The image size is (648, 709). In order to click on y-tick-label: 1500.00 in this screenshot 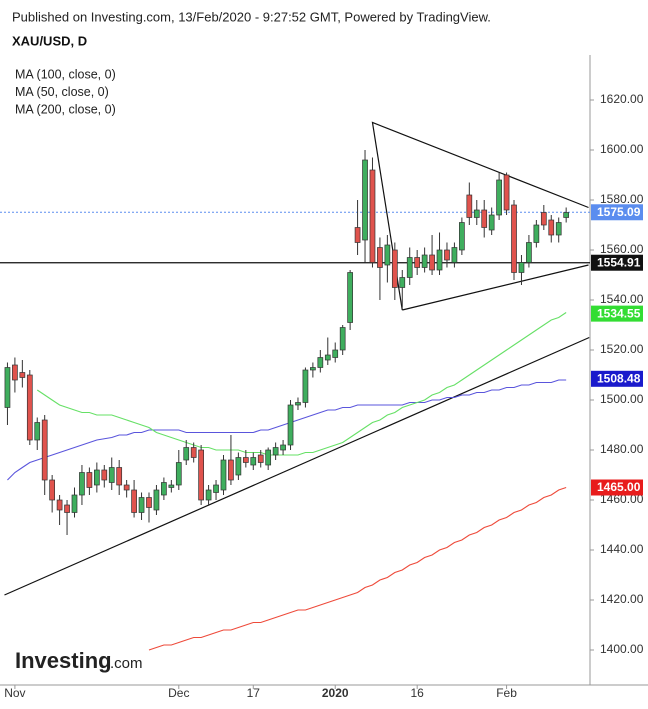, I will do `click(622, 399)`.